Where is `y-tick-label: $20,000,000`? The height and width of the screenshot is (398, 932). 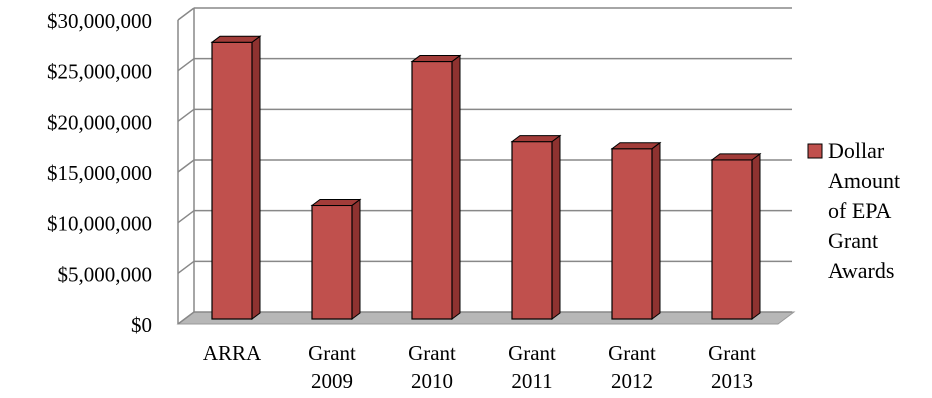 y-tick-label: $20,000,000 is located at coordinates (99, 122).